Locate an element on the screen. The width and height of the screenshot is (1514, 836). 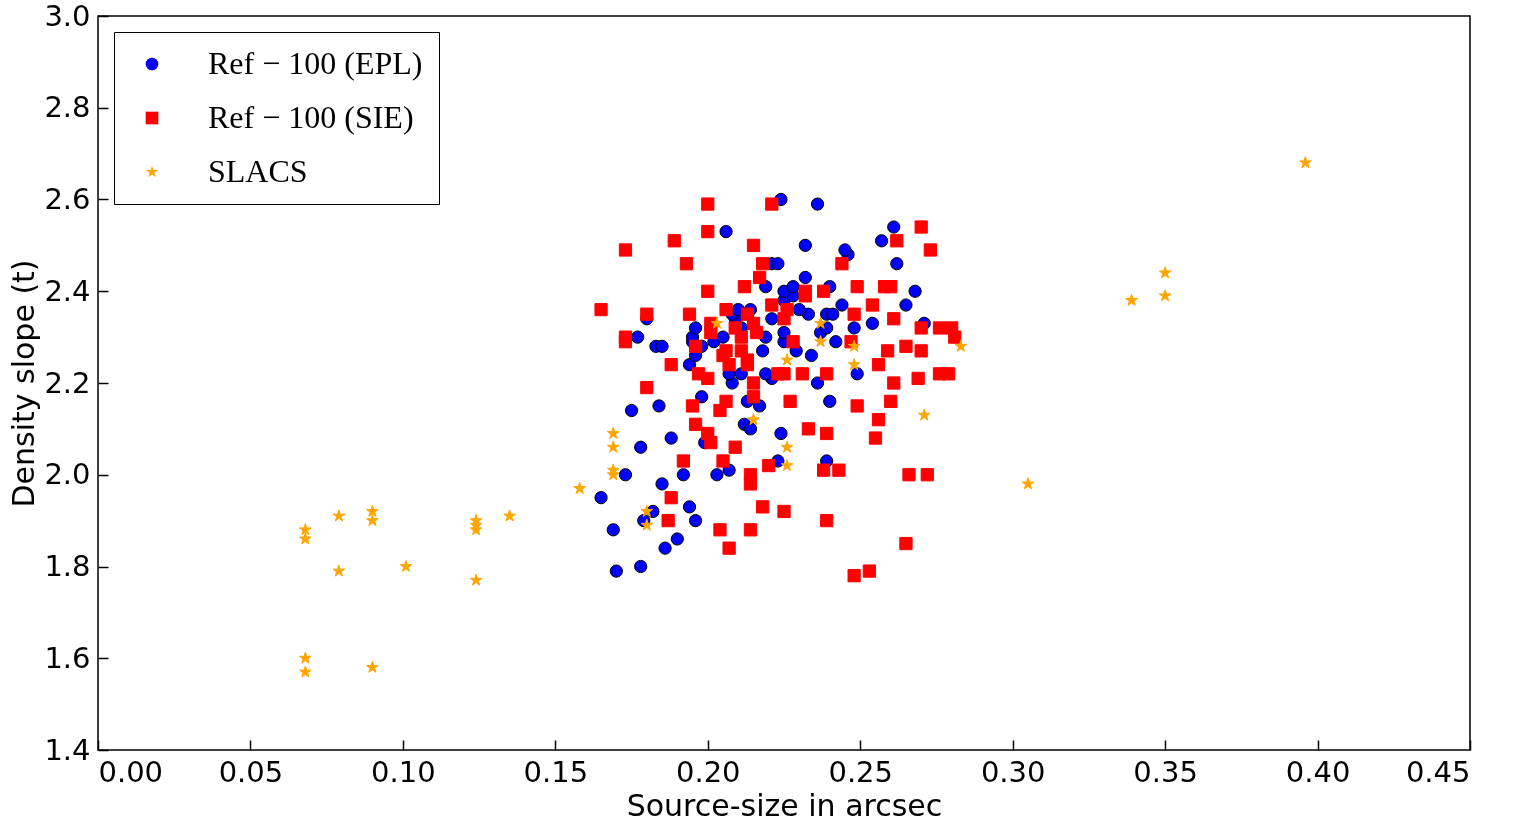
x-tick-label: 0.25 is located at coordinates (861, 771).